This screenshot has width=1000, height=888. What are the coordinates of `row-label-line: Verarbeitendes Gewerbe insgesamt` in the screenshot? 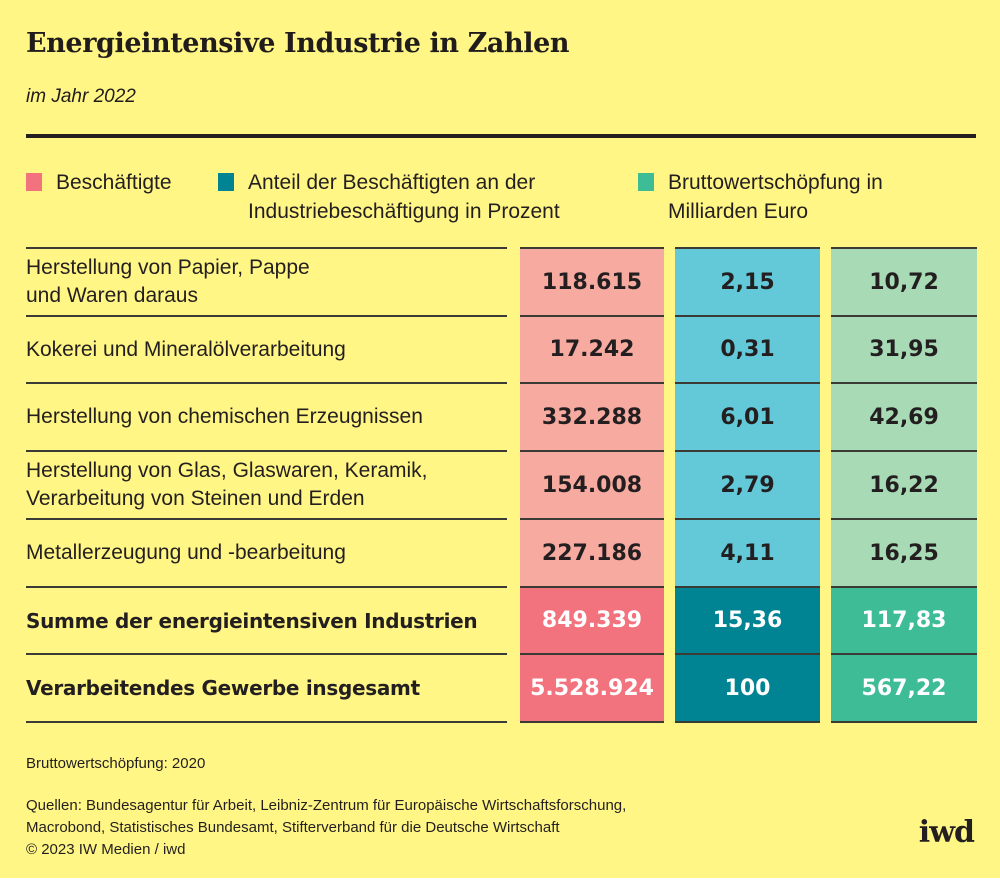 It's located at (223, 688).